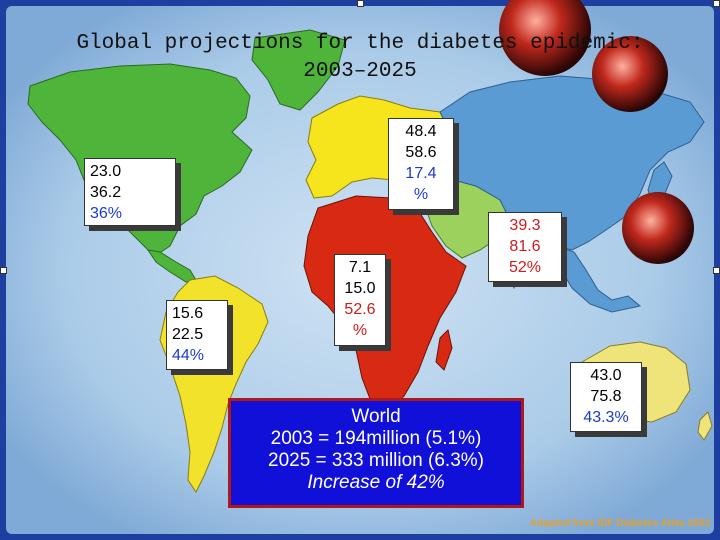  What do you see at coordinates (421, 164) in the screenshot?
I see `europe-label: 48.4 58.6 17.4 %` at bounding box center [421, 164].